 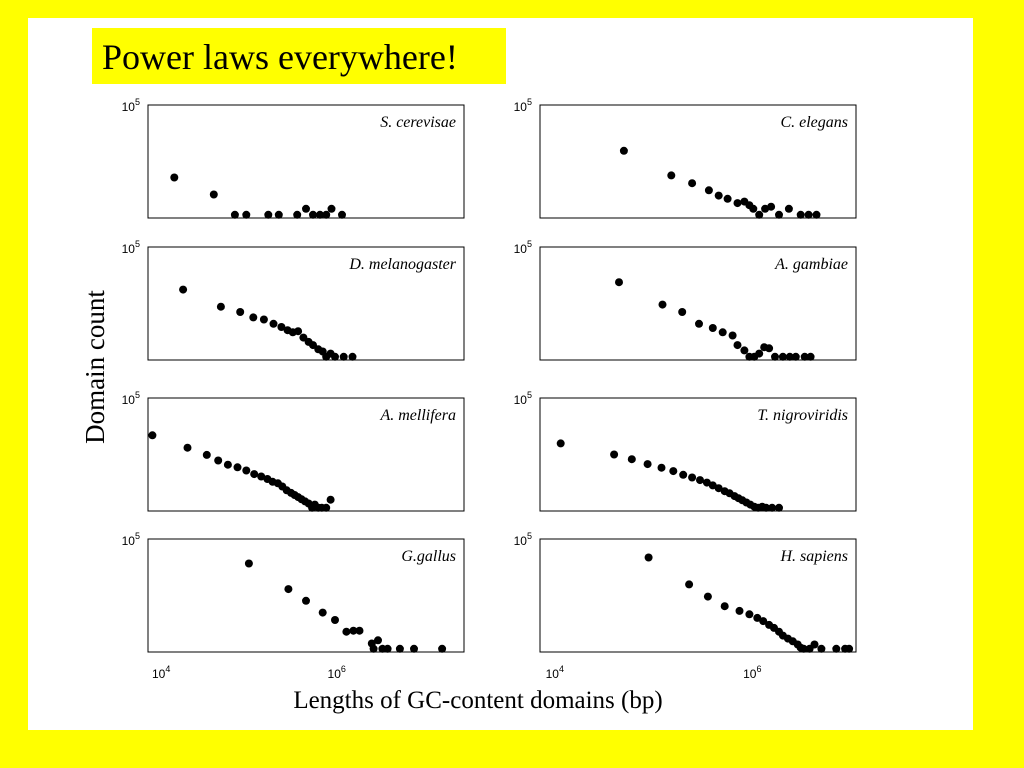 I want to click on y-axis-label: Domain count, so click(x=95, y=367).